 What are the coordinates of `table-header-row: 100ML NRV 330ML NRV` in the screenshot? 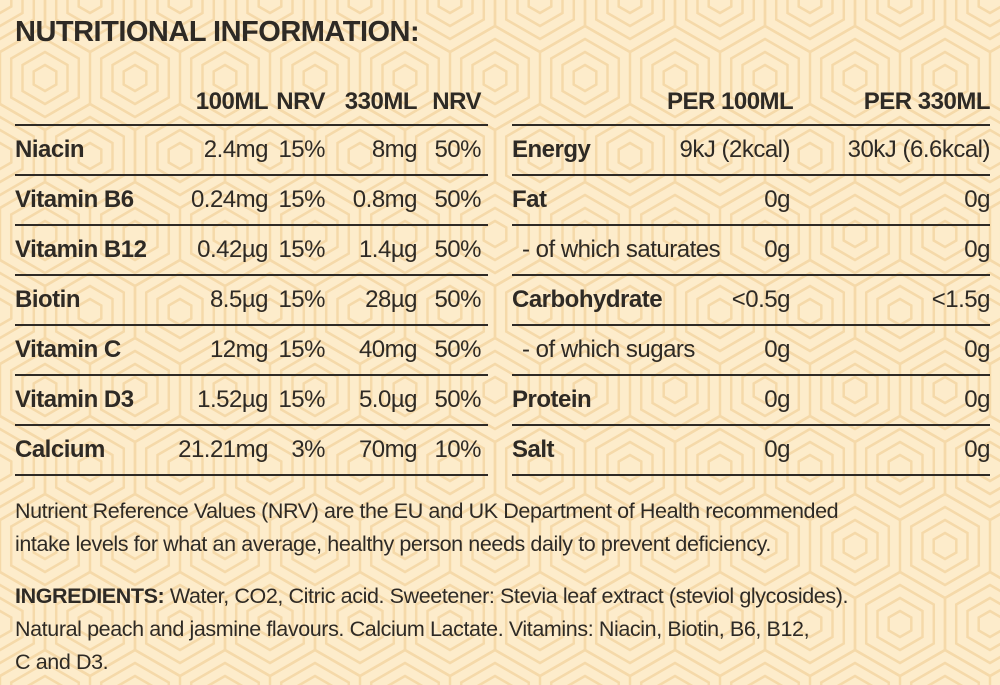 It's located at (251, 103).